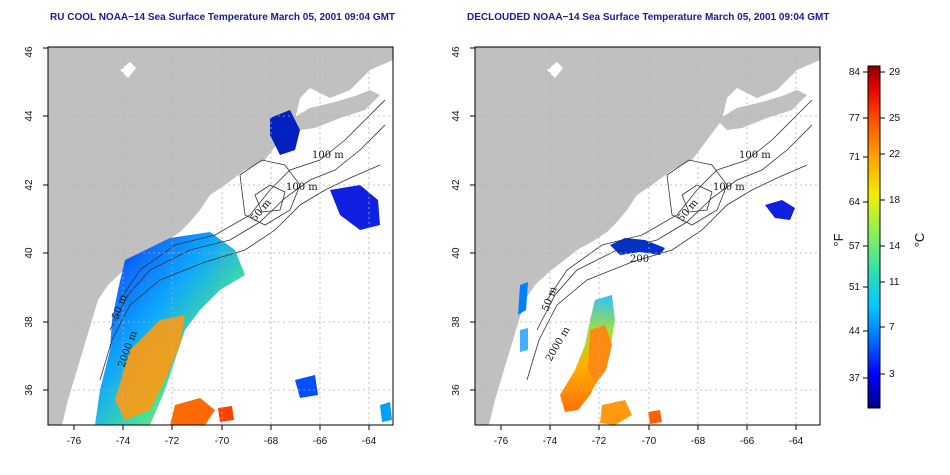 Image resolution: width=950 pixels, height=475 pixels. Describe the element at coordinates (456, 253) in the screenshot. I see `right-y-tick-label: 40` at that location.